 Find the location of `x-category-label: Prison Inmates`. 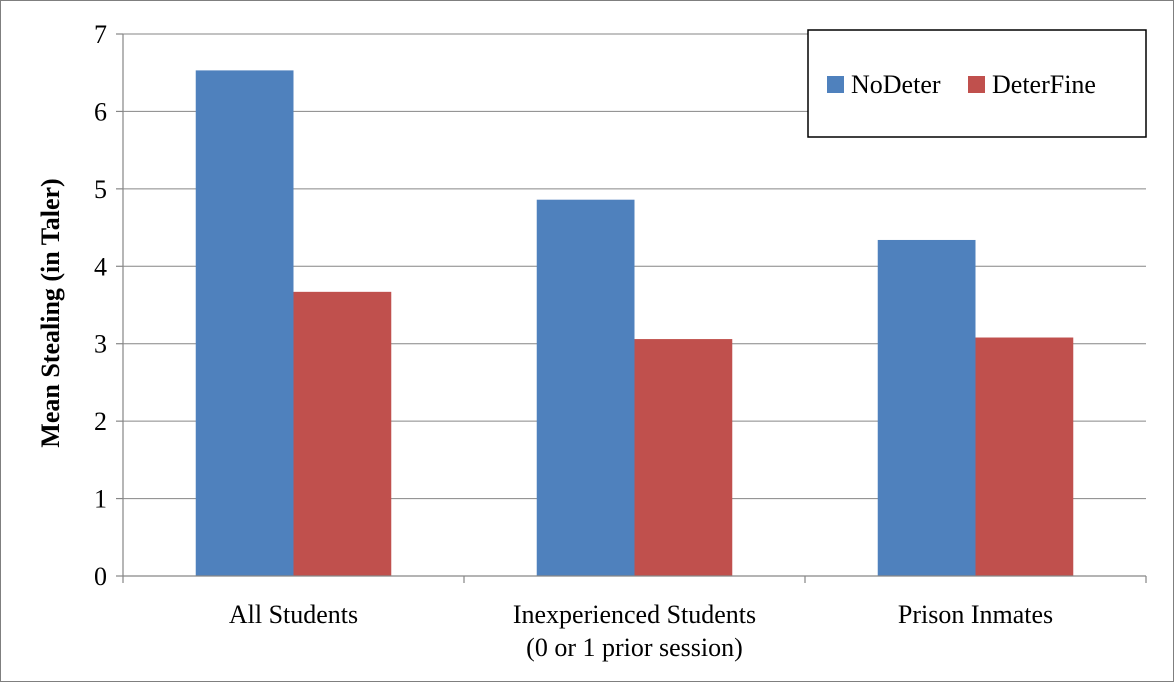

x-category-label: Prison Inmates is located at coordinates (975, 614).